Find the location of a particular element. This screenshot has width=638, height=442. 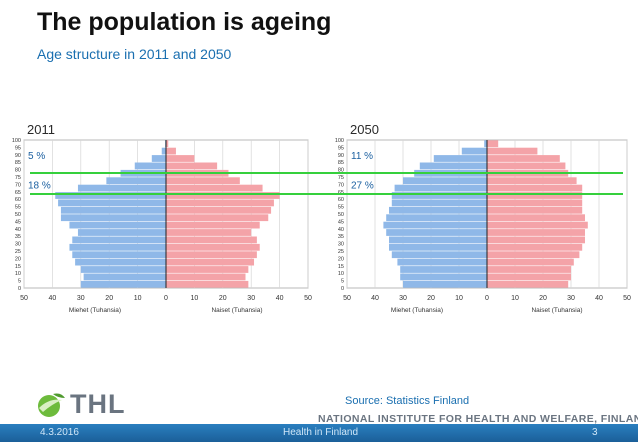

share-annotation-1: 27 % is located at coordinates (362, 185).